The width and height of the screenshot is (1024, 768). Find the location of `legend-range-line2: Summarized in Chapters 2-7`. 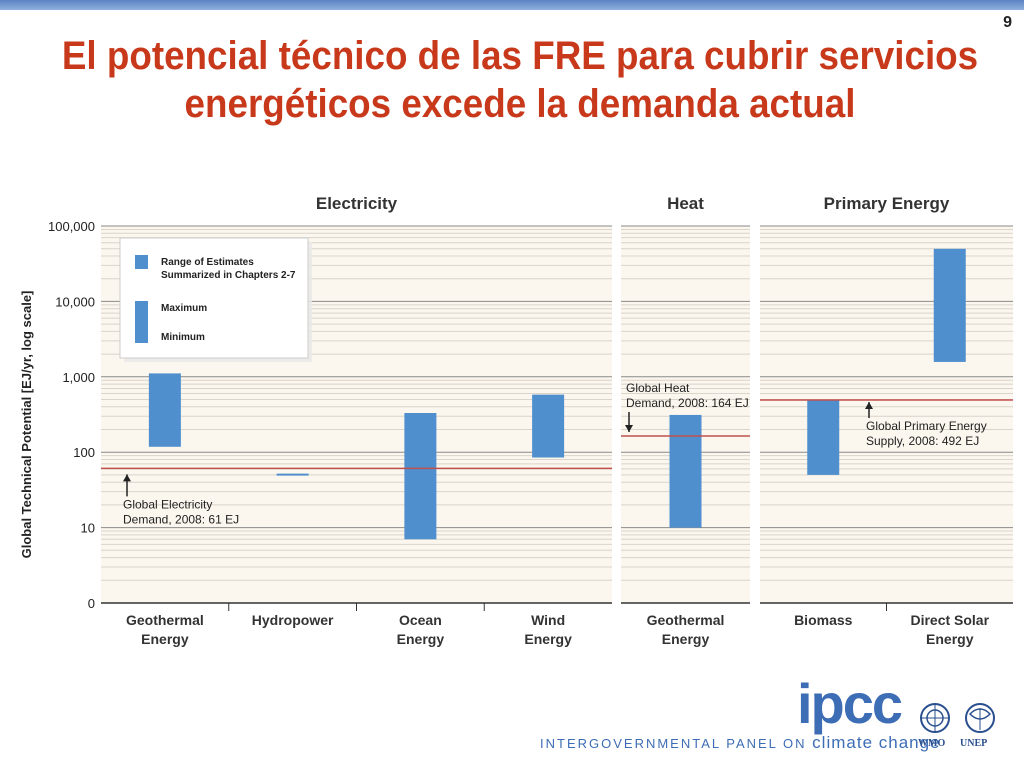

legend-range-line2: Summarized in Chapters 2-7 is located at coordinates (228, 275).